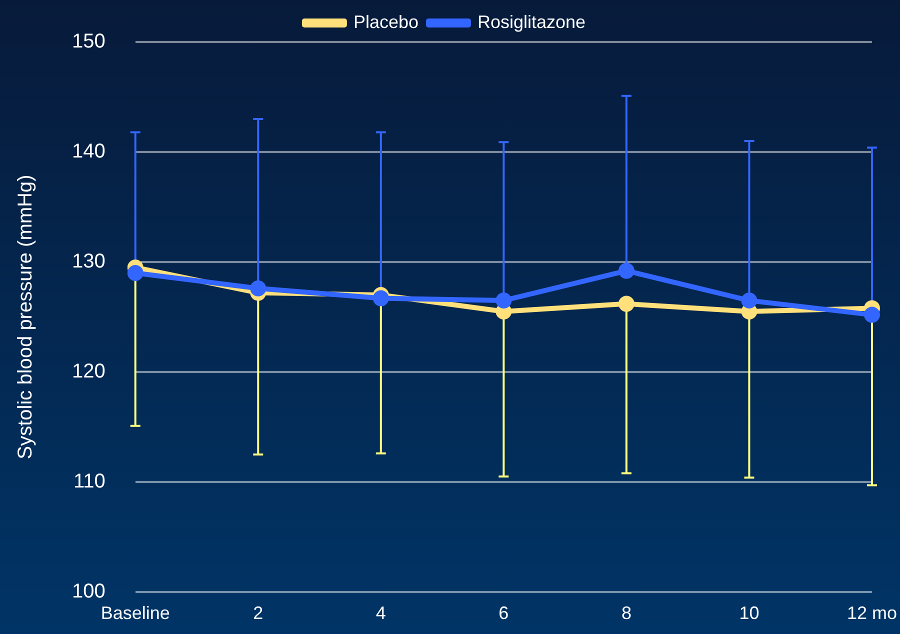 The image size is (900, 634). I want to click on x-tick-label: Baseline, so click(135, 612).